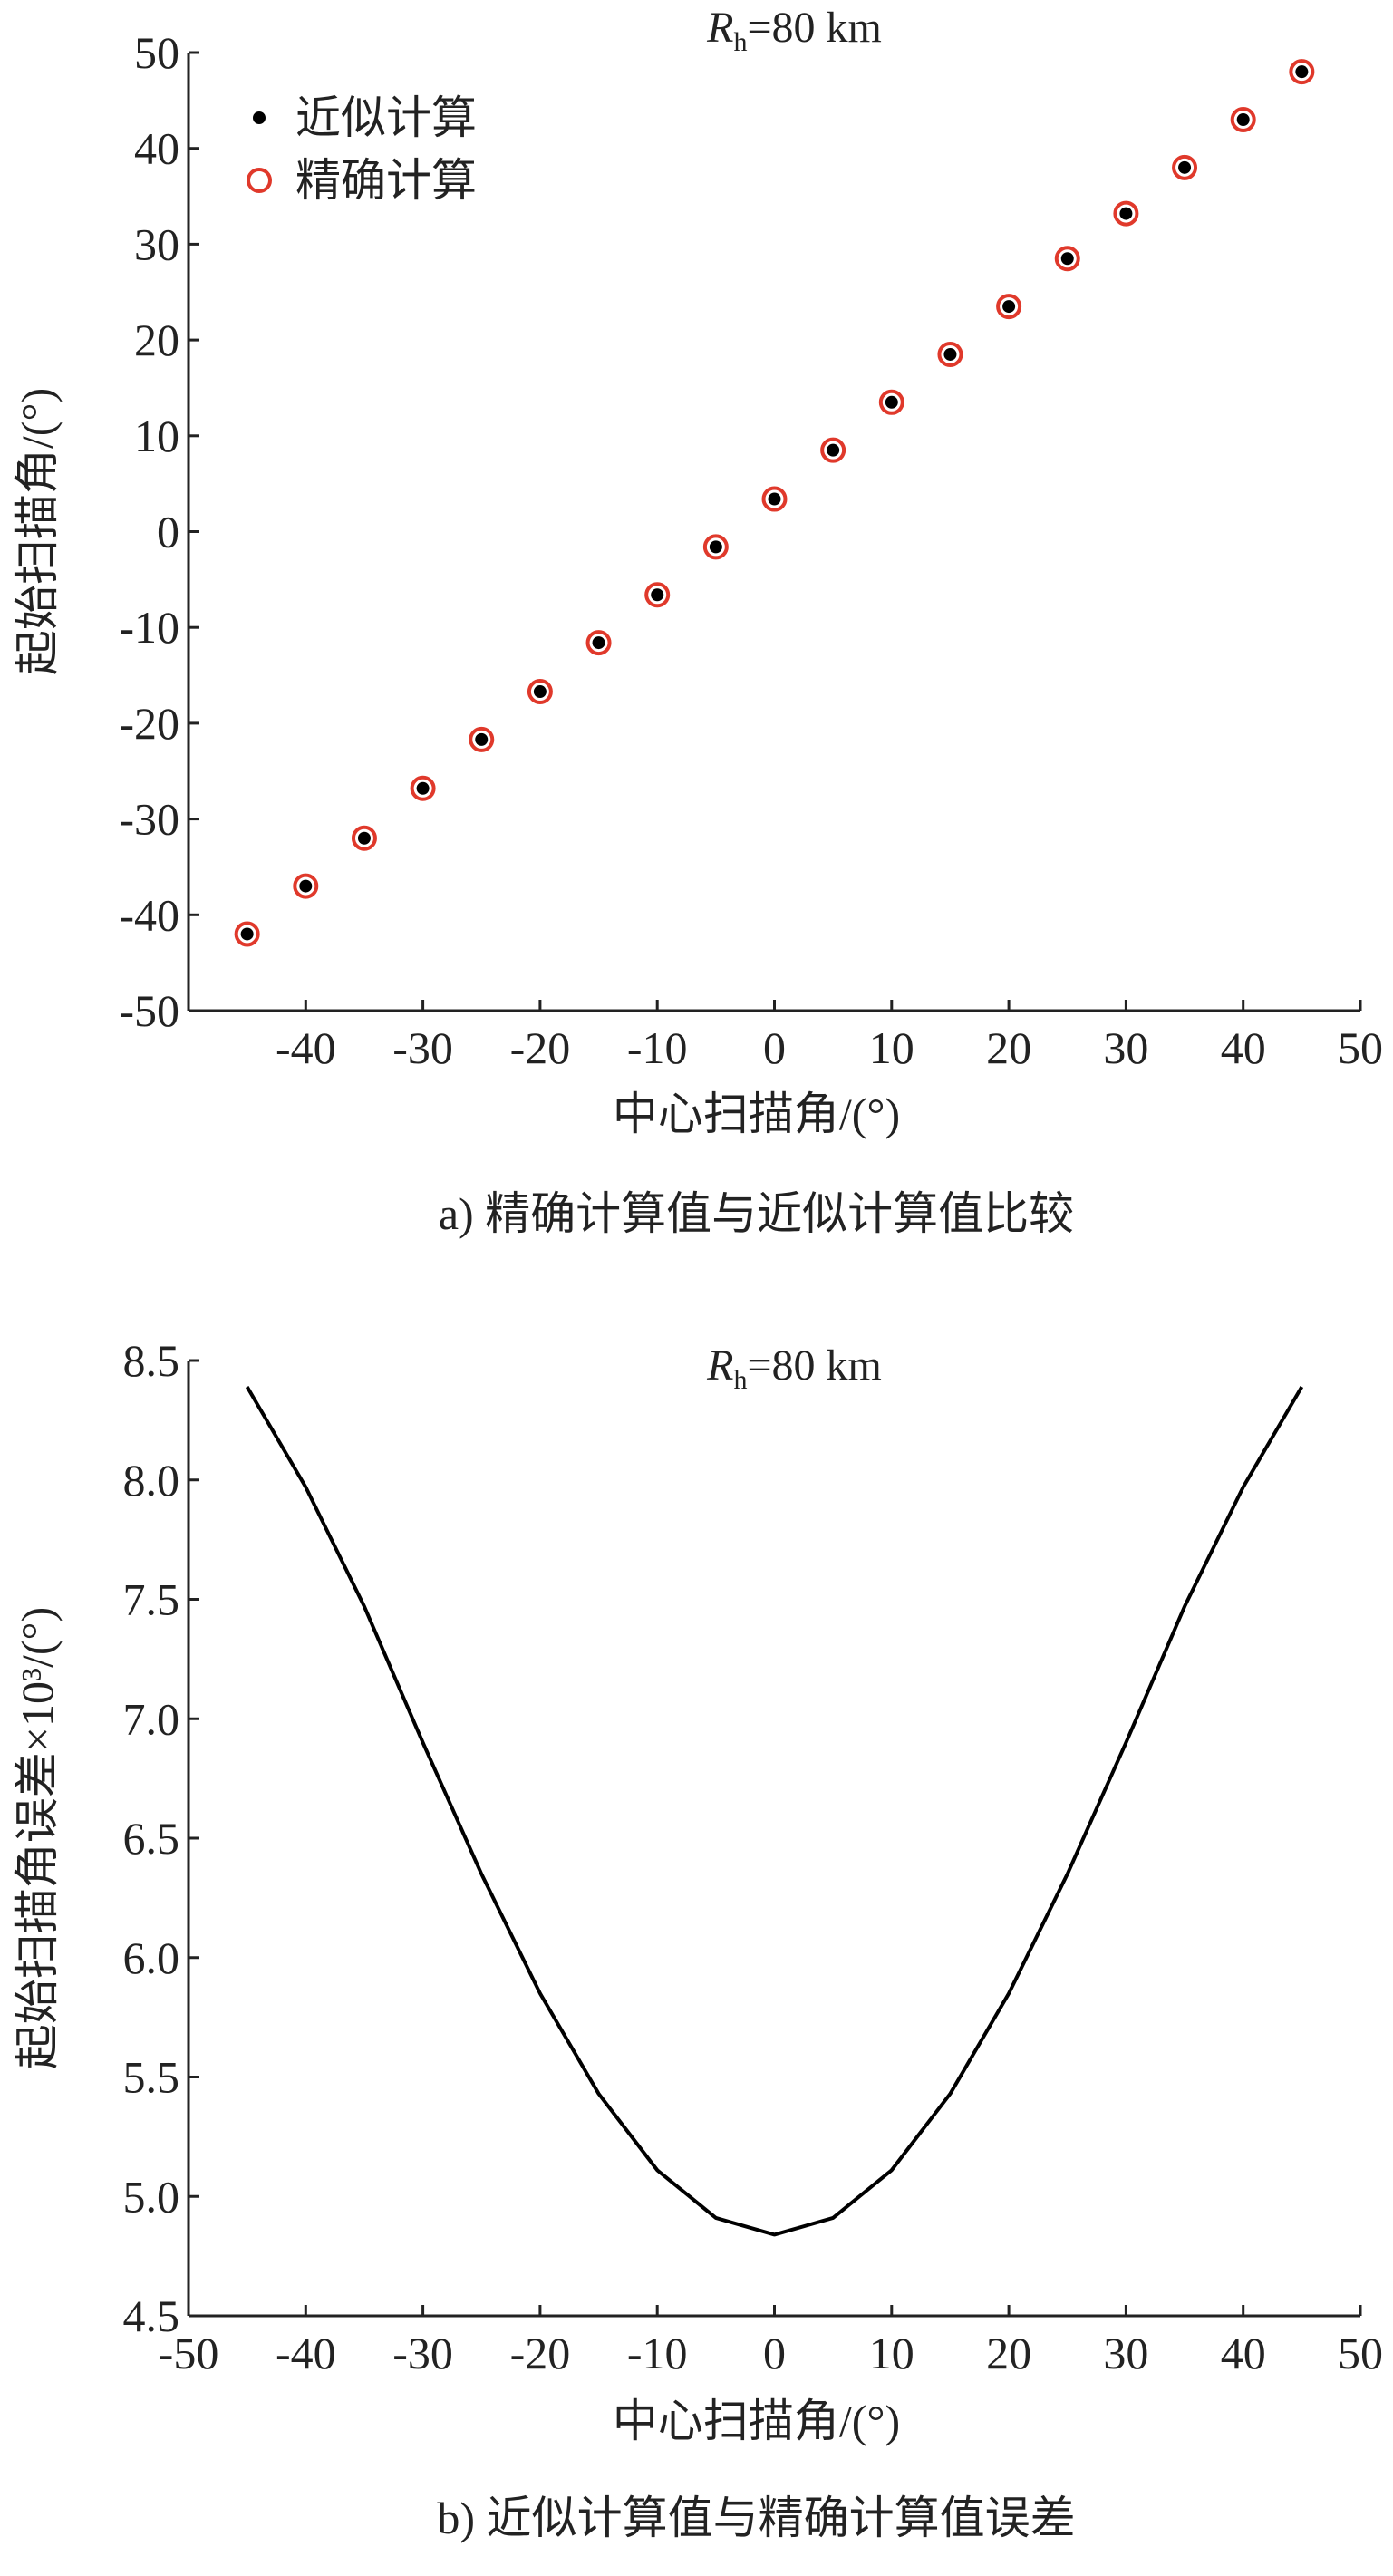 The height and width of the screenshot is (2576, 1393). What do you see at coordinates (149, 627) in the screenshot?
I see `y-tick-label: -10` at bounding box center [149, 627].